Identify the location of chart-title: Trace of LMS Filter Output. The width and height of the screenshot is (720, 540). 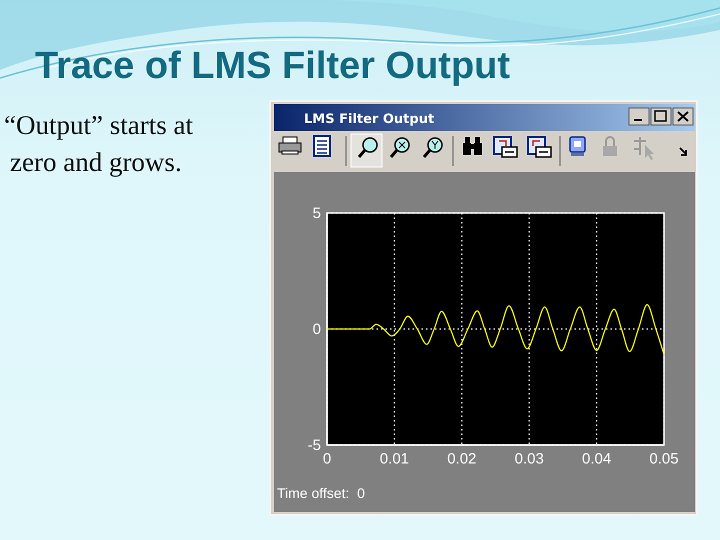
(272, 66).